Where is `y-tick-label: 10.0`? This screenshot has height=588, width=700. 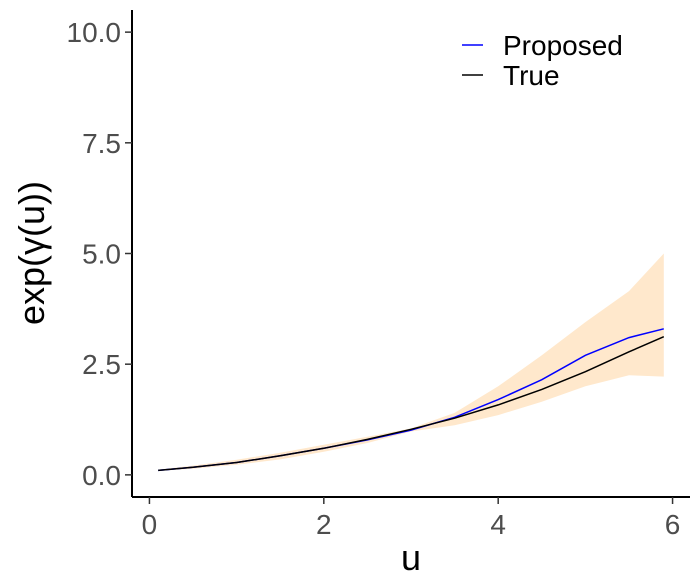
y-tick-label: 10.0 is located at coordinates (94, 32).